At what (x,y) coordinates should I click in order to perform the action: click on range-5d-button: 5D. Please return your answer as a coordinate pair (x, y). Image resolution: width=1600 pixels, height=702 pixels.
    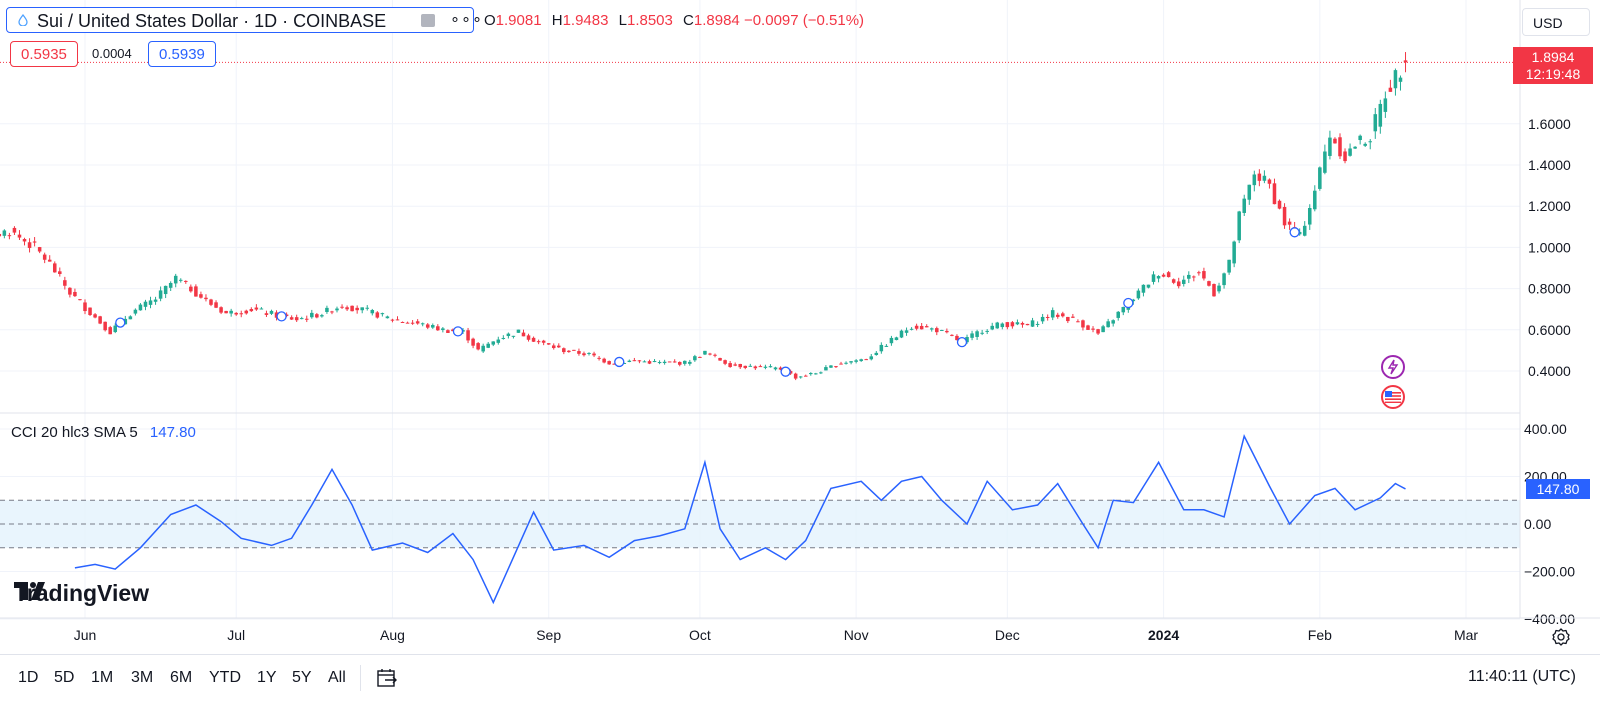
    Looking at the image, I should click on (64, 677).